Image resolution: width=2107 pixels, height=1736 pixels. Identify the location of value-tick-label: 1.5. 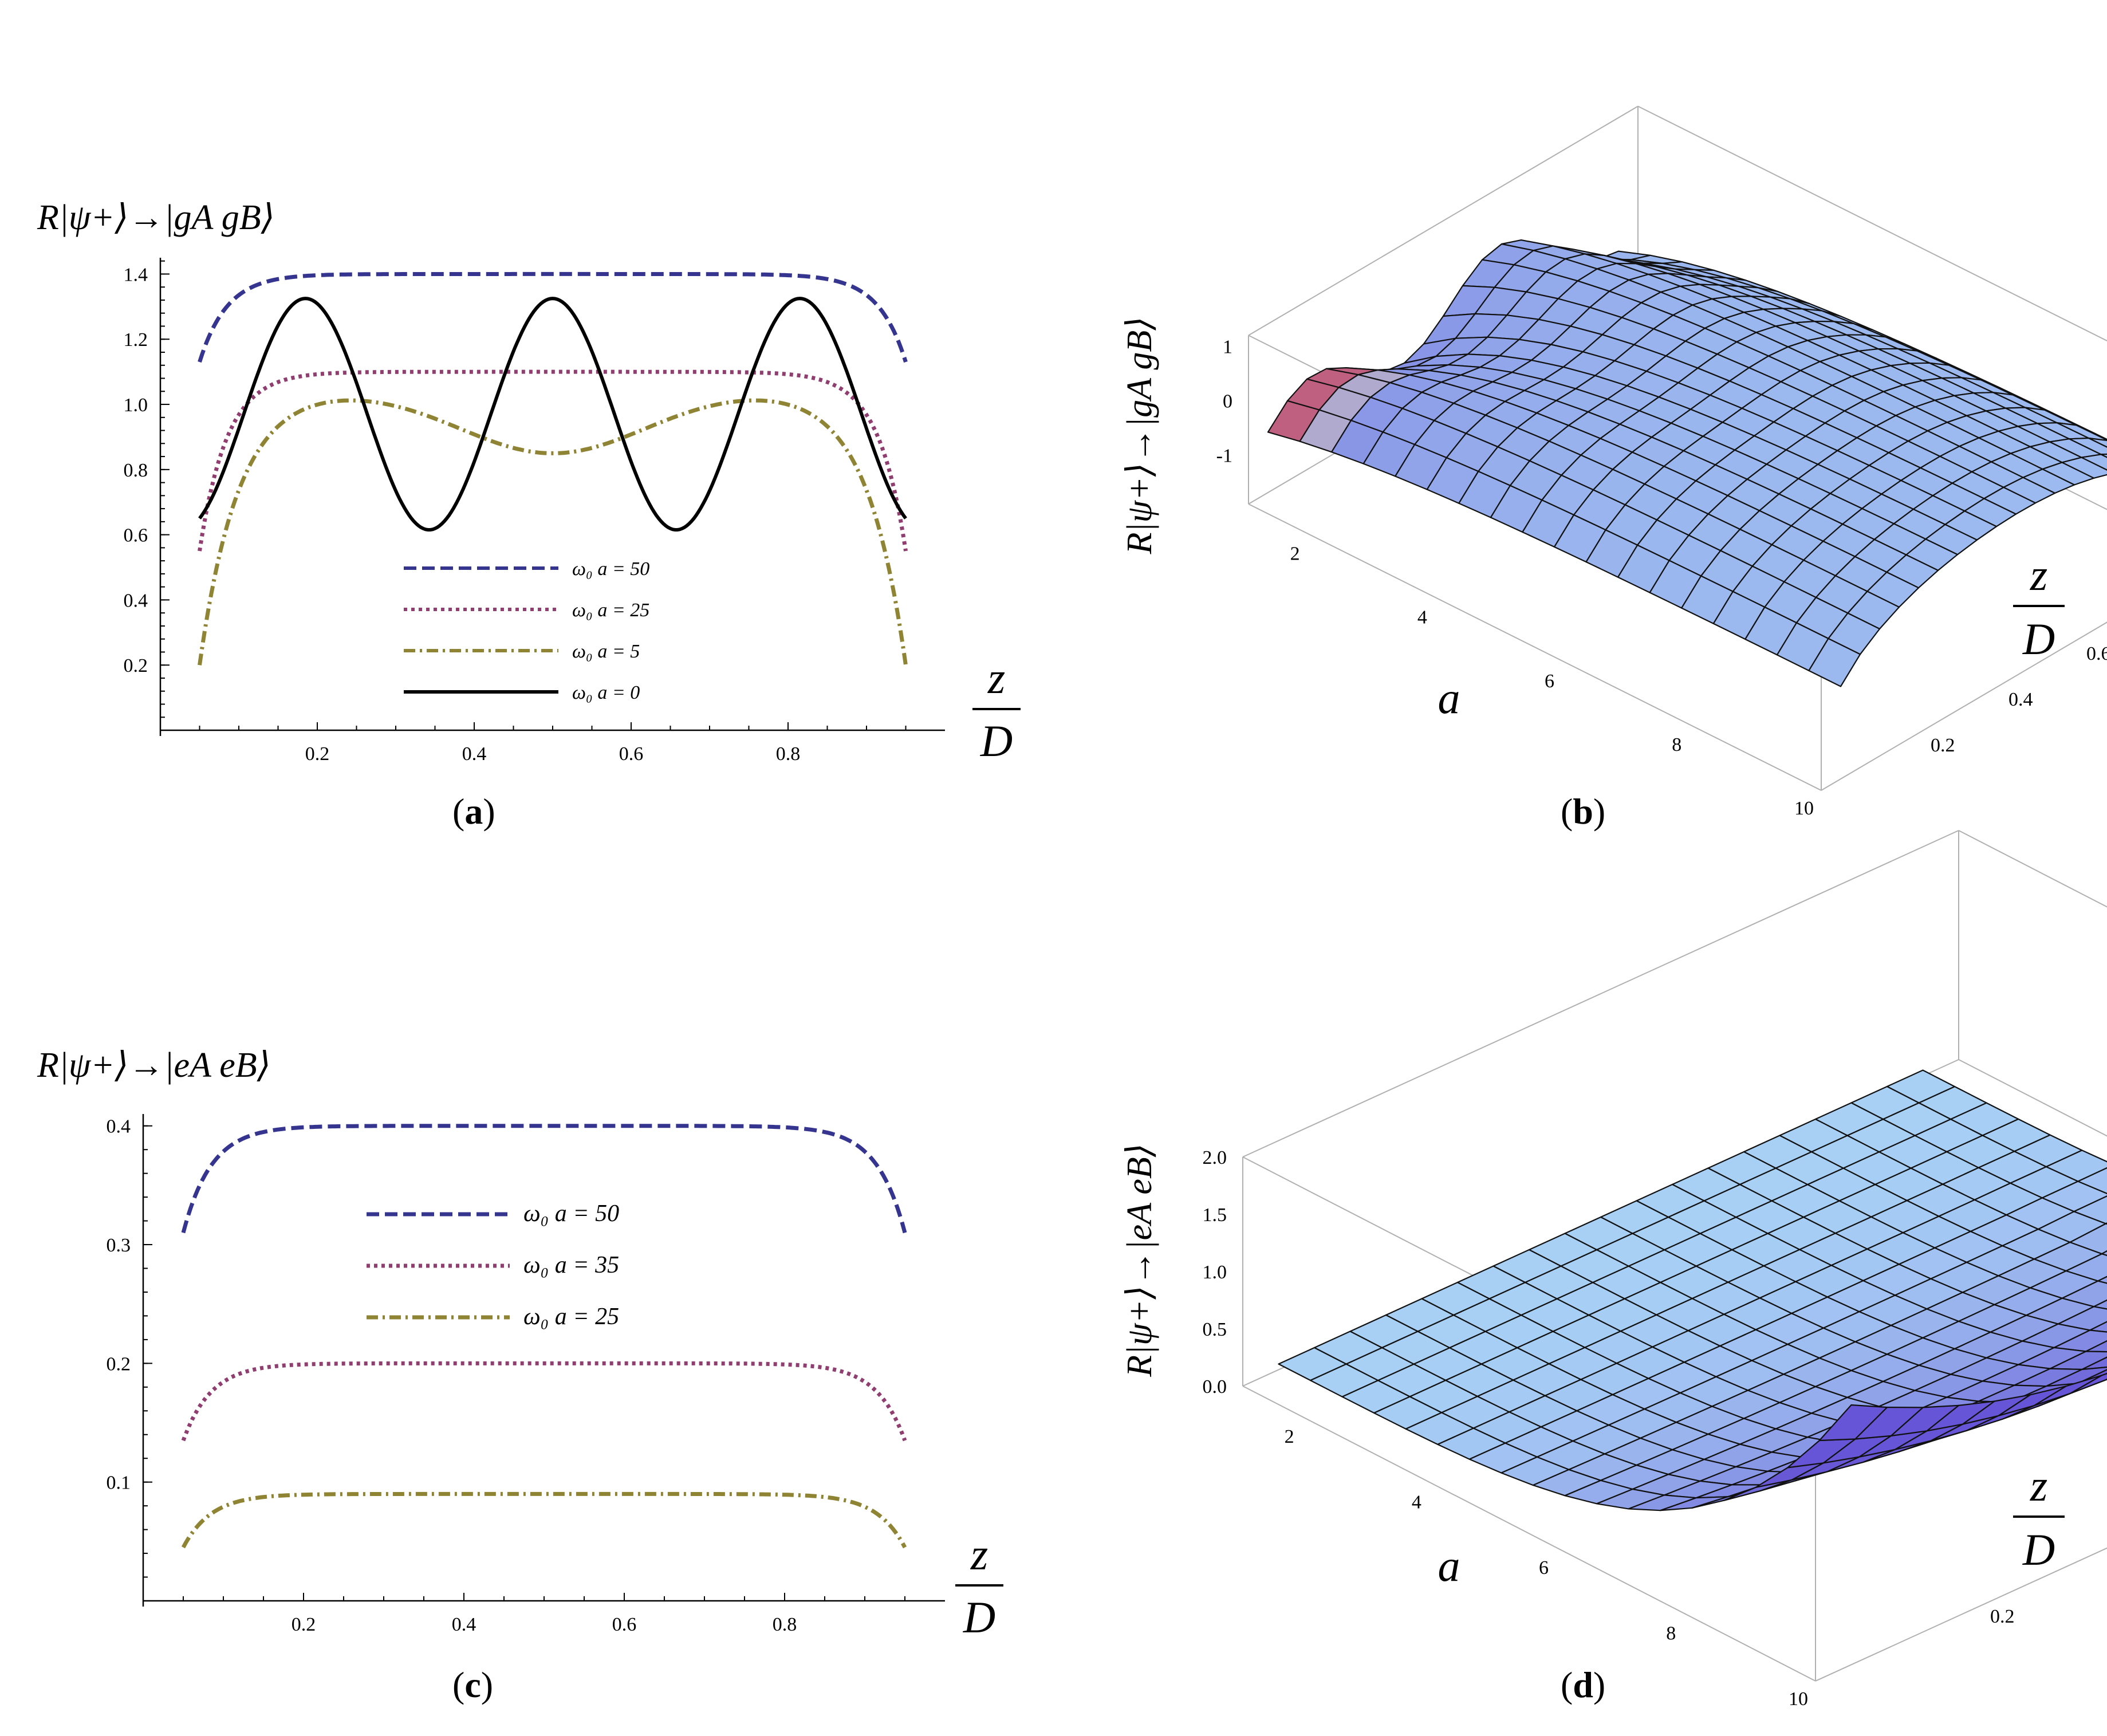
(1215, 1215).